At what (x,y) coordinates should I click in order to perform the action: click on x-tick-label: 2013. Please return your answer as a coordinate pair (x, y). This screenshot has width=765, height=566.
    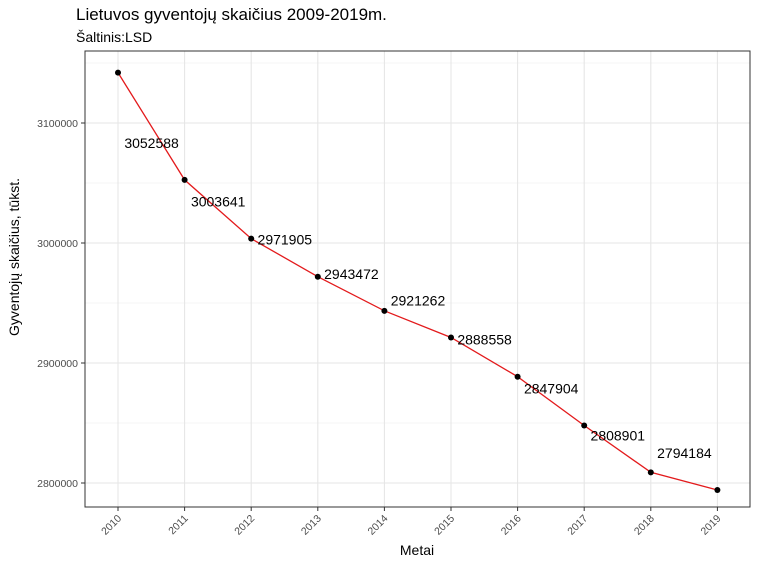
    Looking at the image, I should click on (311, 525).